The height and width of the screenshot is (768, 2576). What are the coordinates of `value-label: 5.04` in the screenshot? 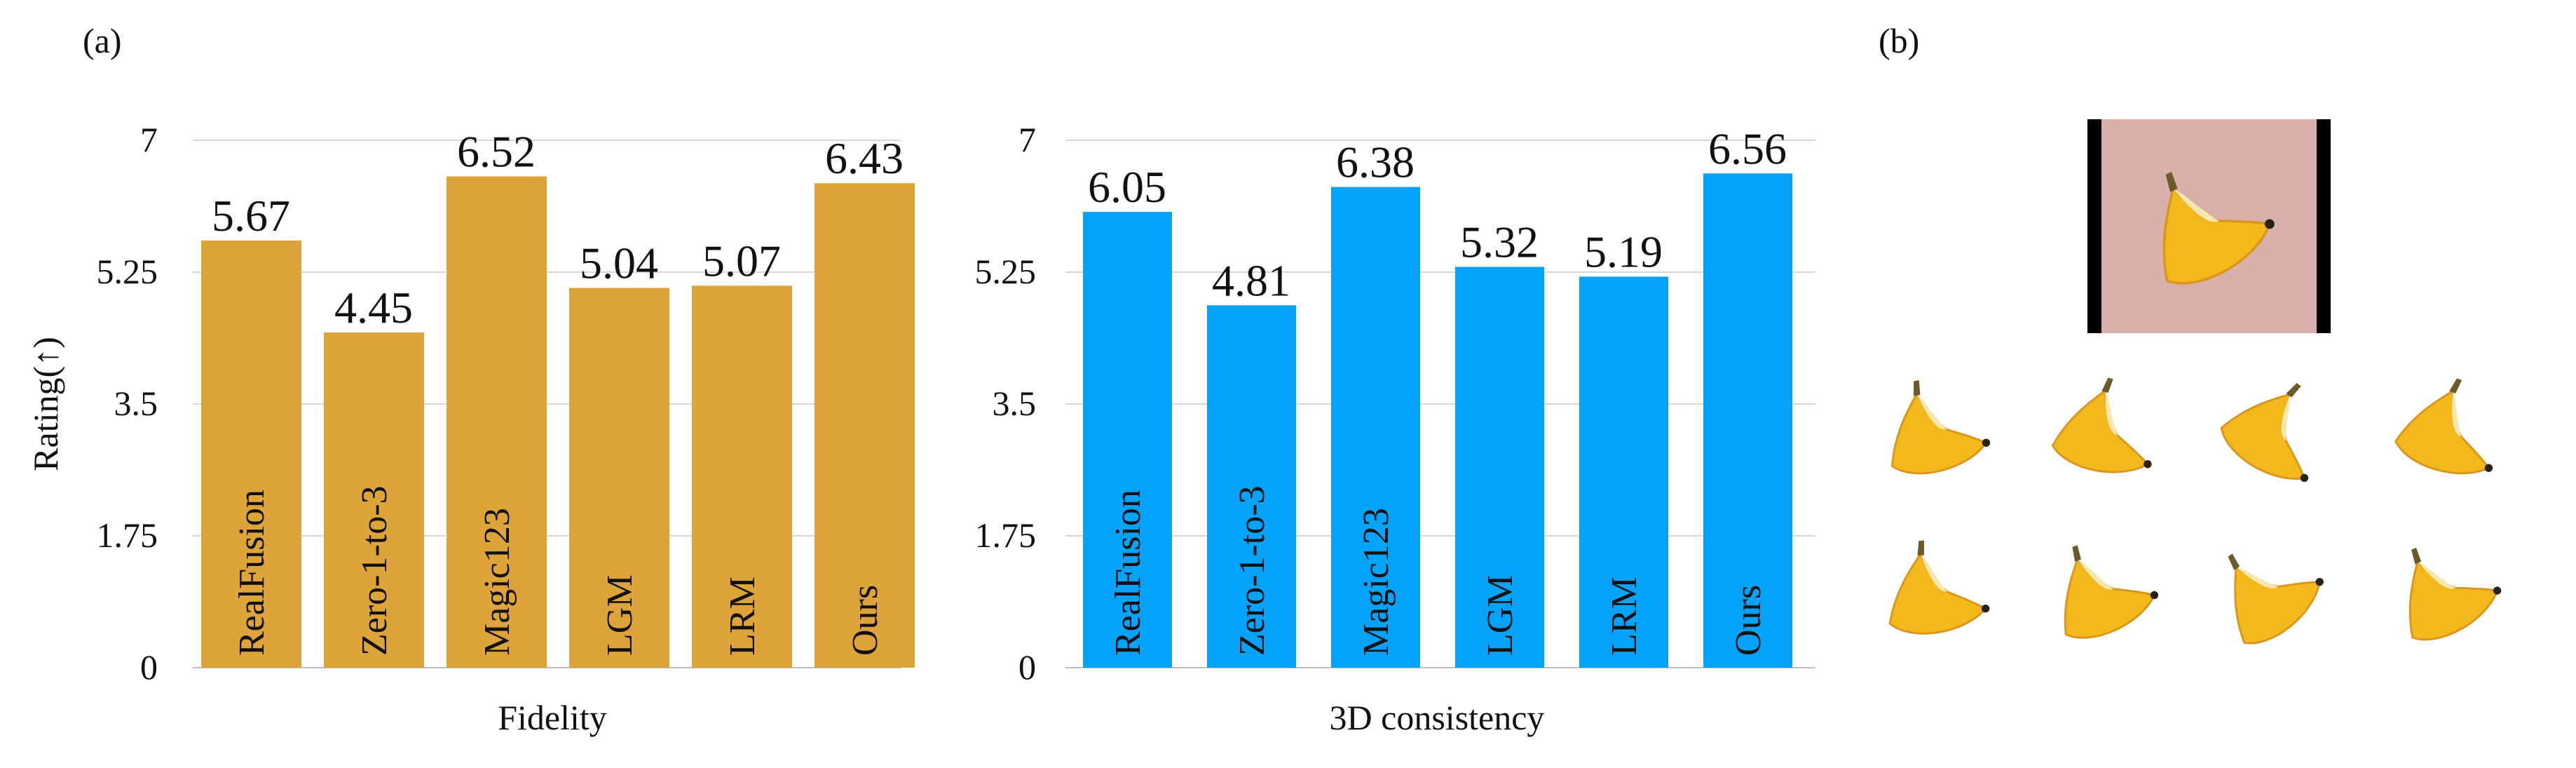 It's located at (619, 263).